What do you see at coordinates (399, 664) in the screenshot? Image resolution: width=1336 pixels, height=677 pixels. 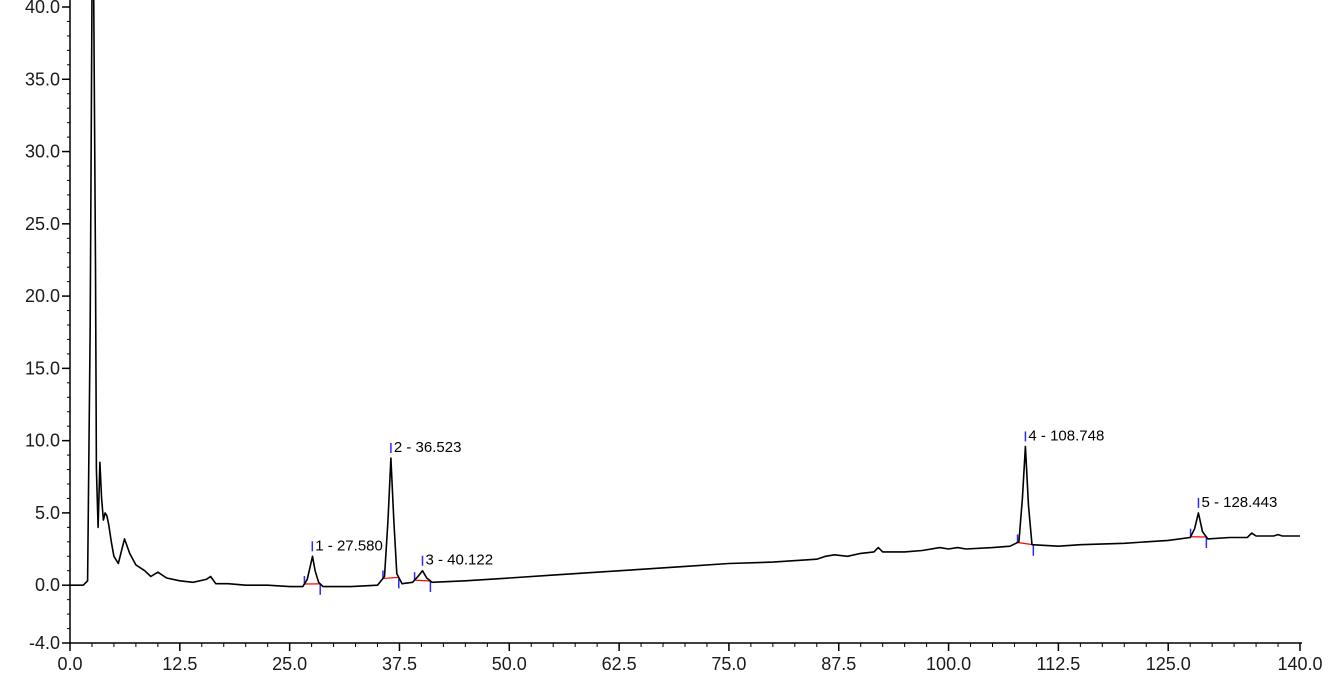 I see `x-tick-label: 37.5` at bounding box center [399, 664].